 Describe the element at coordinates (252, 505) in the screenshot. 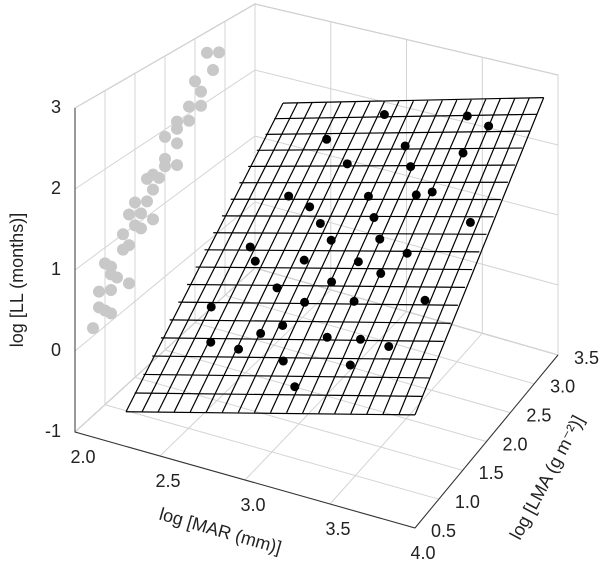

I see `x-tick-label: 3.0` at that location.